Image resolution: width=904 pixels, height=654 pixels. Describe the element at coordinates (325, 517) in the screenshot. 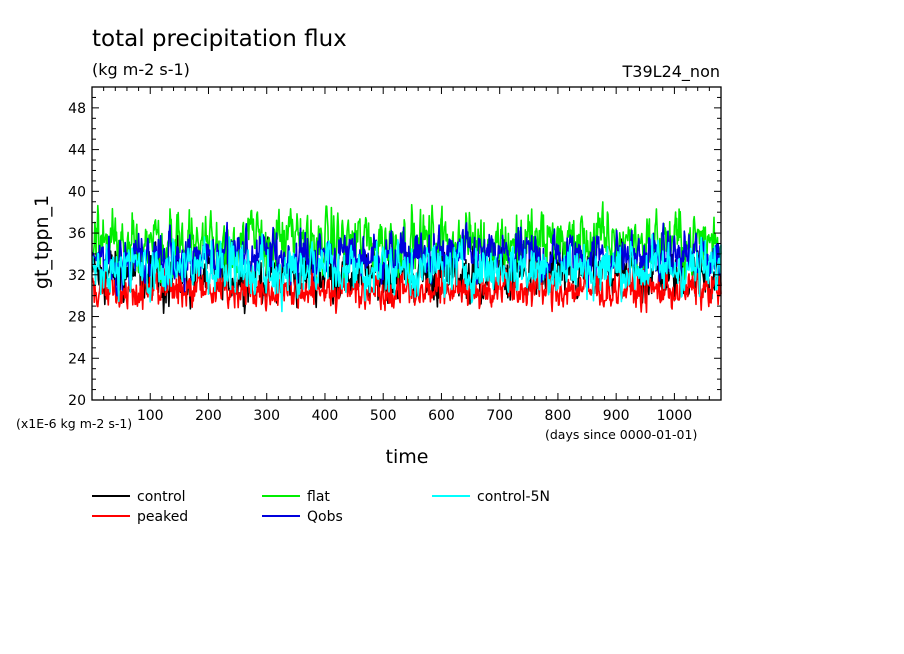

I see `legend-label: Qobs` at that location.